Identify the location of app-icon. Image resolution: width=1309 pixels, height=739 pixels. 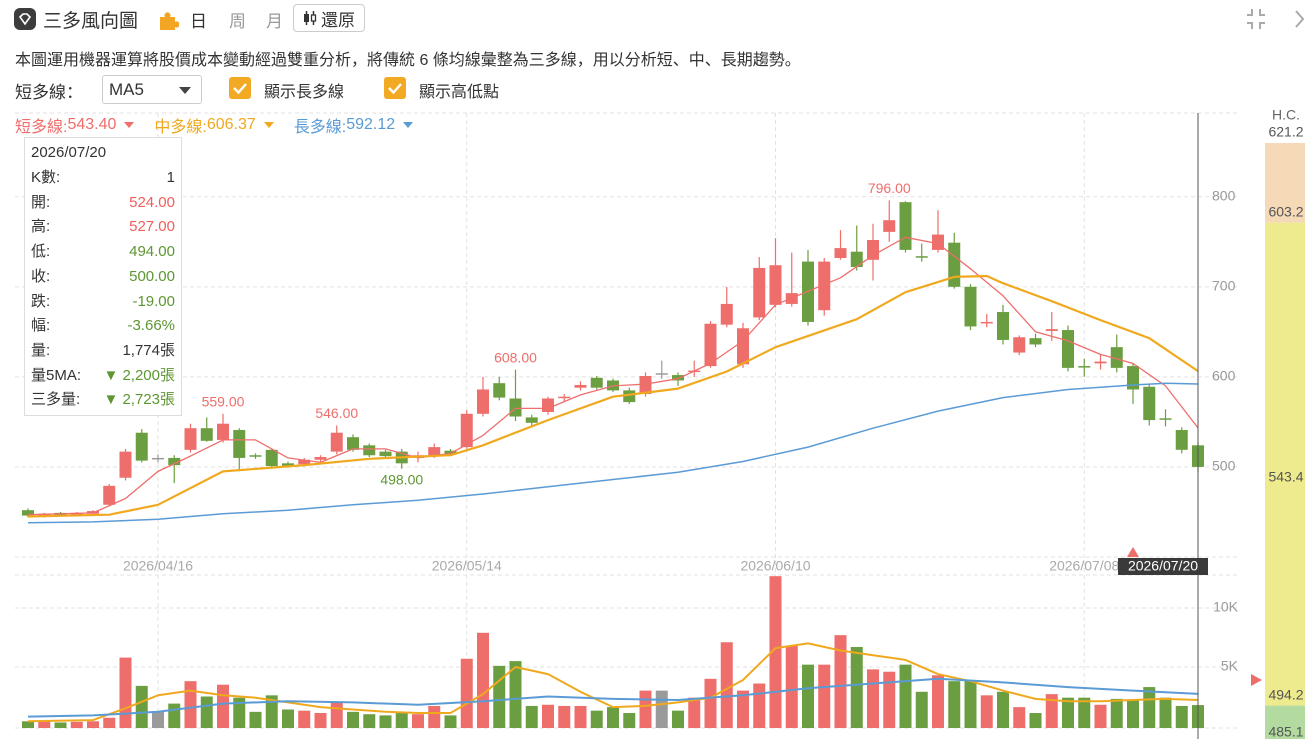
(25, 19).